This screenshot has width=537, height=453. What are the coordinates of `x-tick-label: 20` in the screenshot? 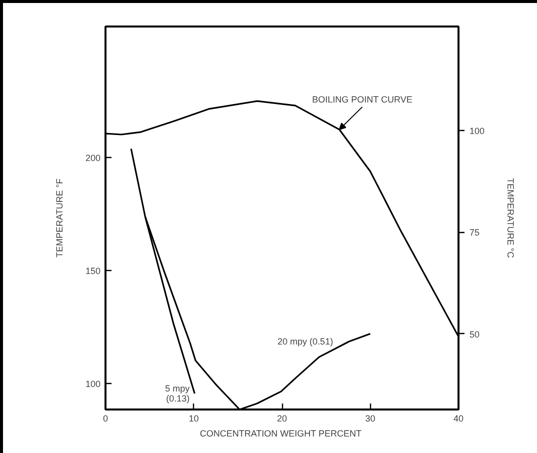 It's located at (282, 419).